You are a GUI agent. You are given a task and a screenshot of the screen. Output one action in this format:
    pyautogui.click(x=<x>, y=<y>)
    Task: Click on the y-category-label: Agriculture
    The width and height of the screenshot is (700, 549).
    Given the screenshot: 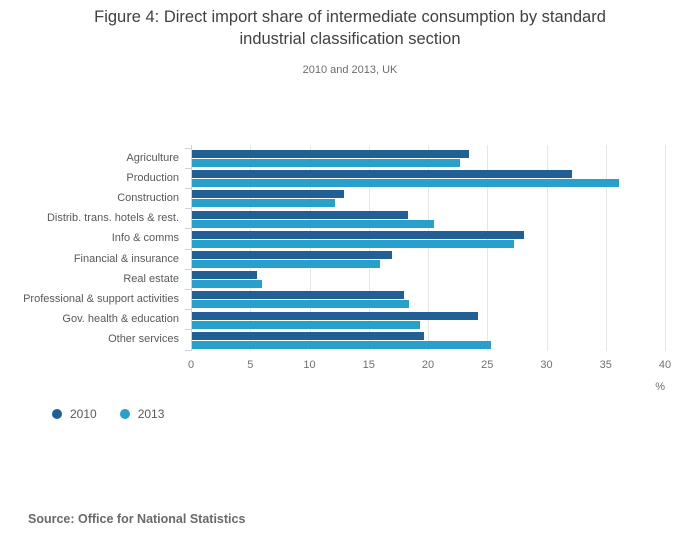 What is the action you would take?
    pyautogui.click(x=152, y=157)
    